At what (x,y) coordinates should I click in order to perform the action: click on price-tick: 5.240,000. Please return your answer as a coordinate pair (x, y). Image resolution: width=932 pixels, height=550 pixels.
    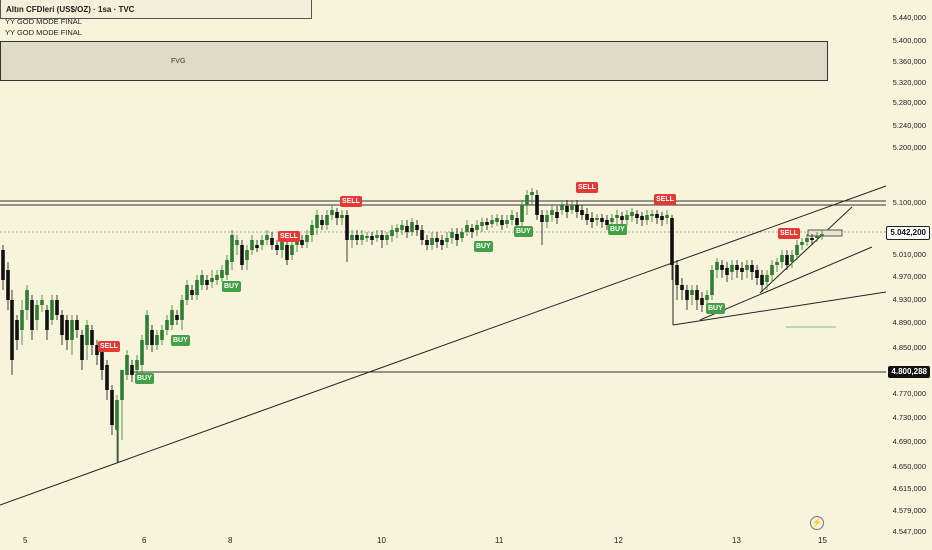
    Looking at the image, I should click on (909, 125).